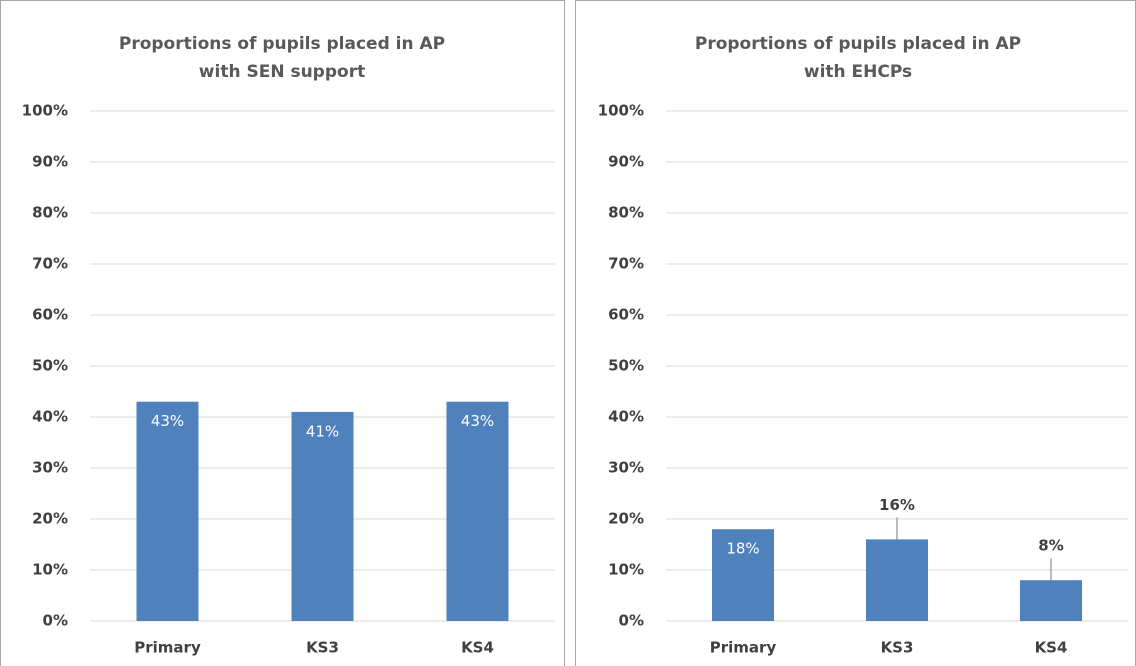  I want to click on value-label: 18%, so click(742, 549).